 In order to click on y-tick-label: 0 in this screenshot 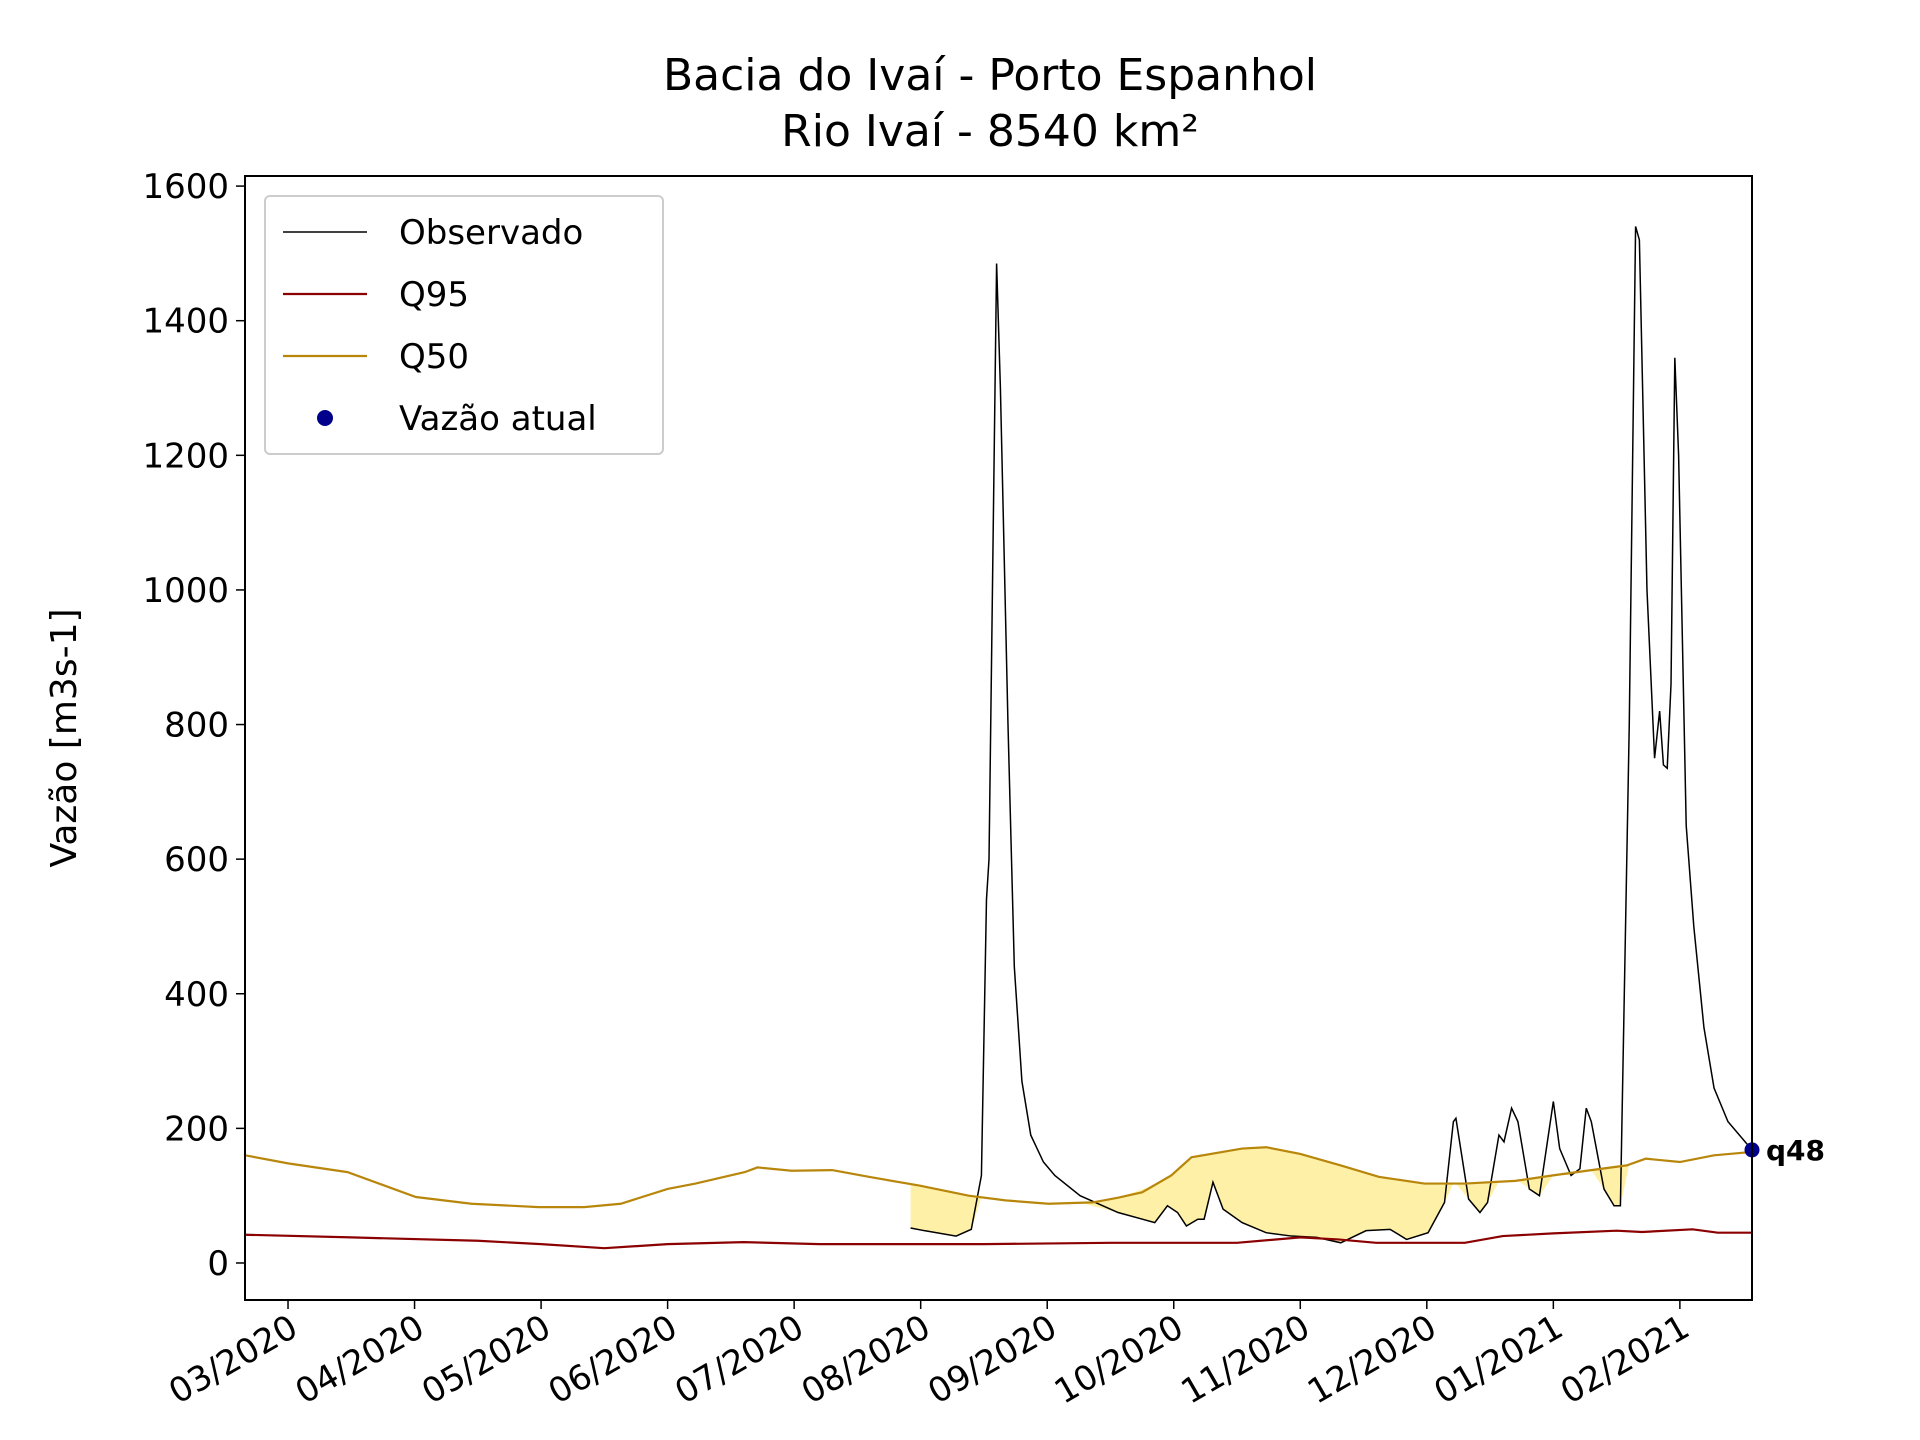, I will do `click(218, 1264)`.